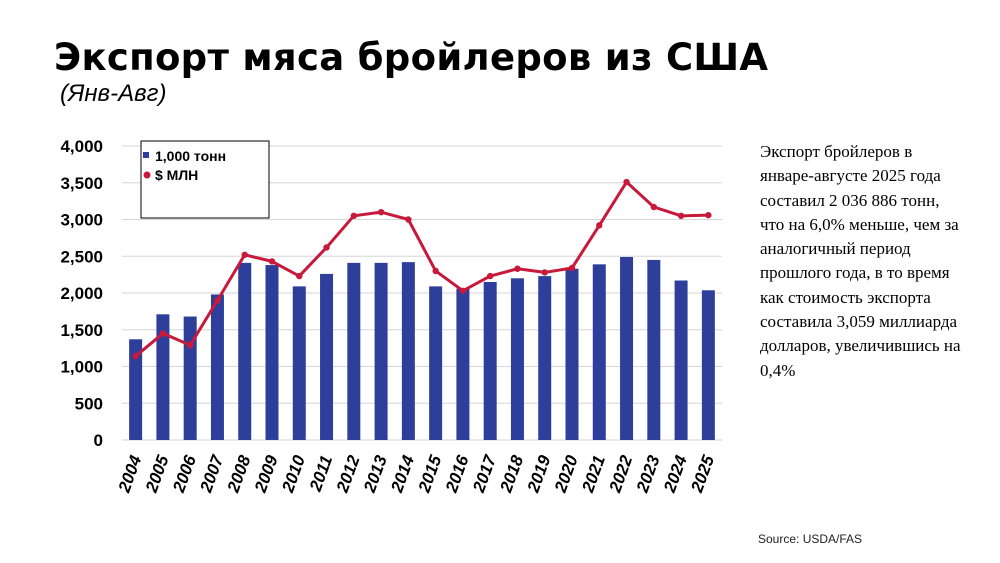  I want to click on x-tick-label: 2010, so click(293, 473).